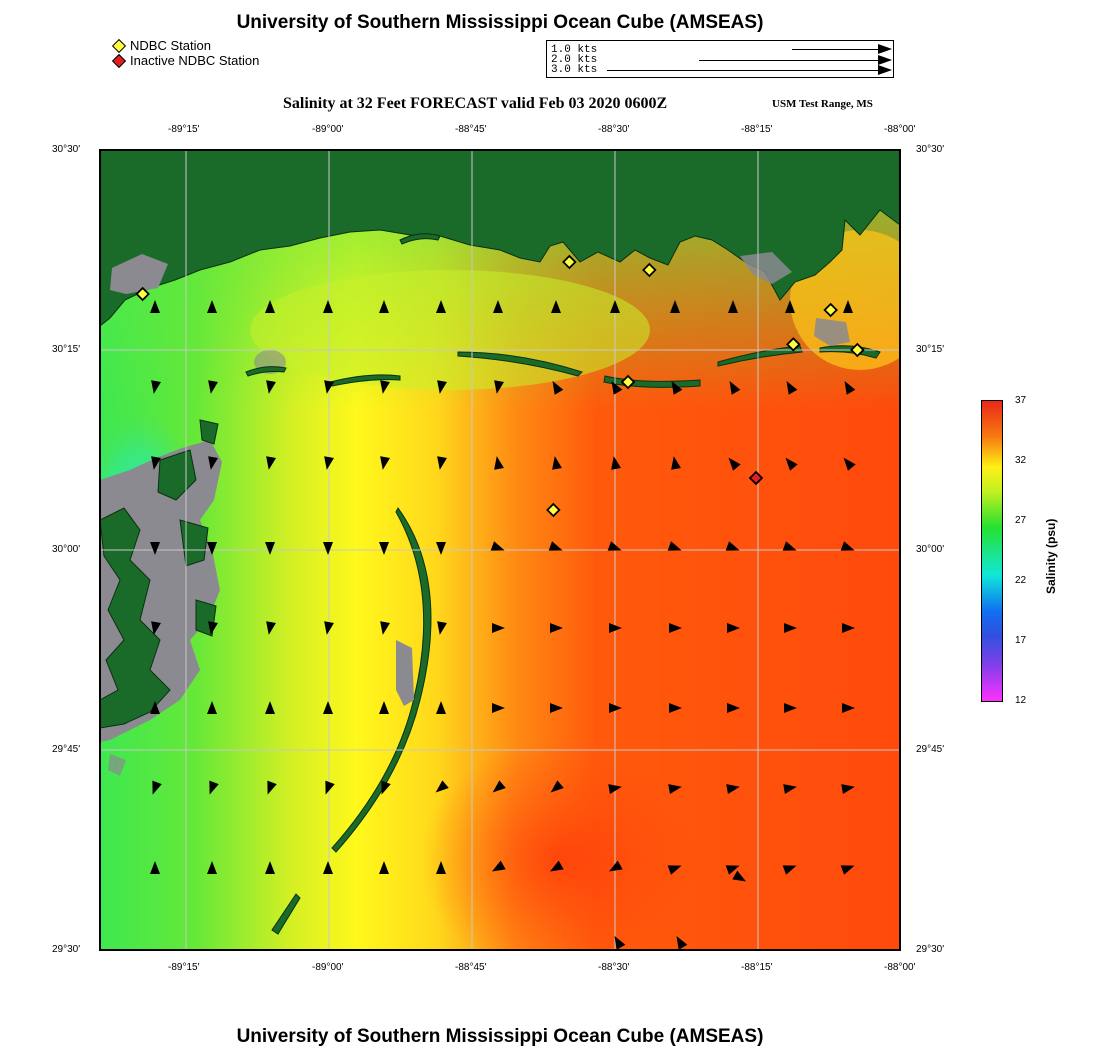 This screenshot has height=1050, width=1100. What do you see at coordinates (471, 129) in the screenshot?
I see `lon-tick-top: -88°45'` at bounding box center [471, 129].